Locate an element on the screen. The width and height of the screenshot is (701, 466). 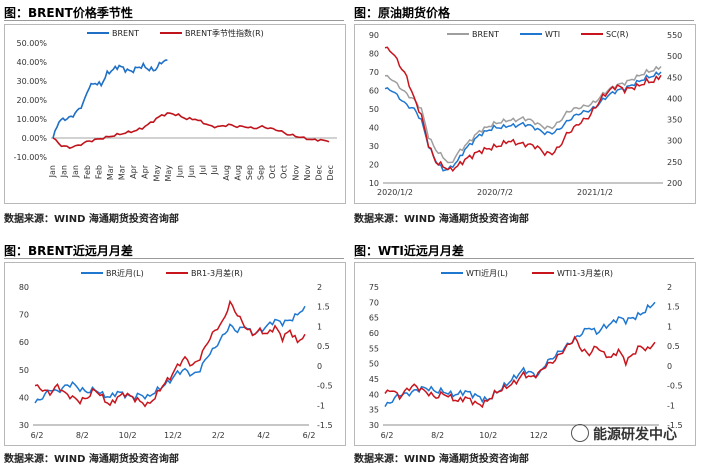
y-tick-label: 40.00% is located at coordinates (31, 62).